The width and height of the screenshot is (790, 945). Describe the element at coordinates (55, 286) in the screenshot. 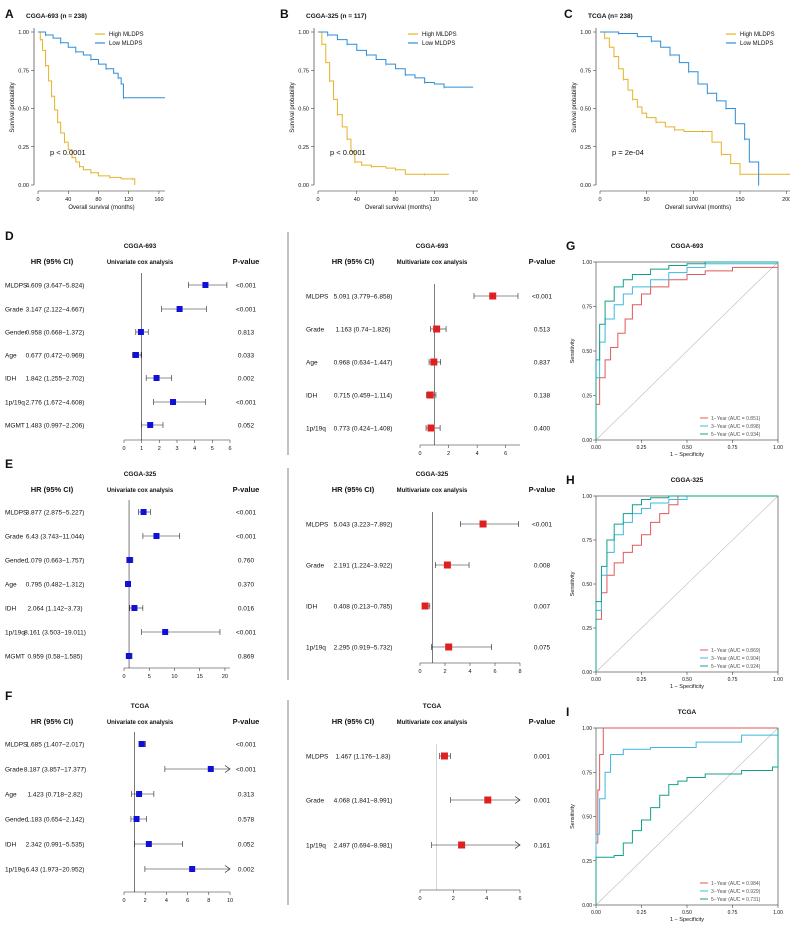

I see `hr-ci-label: 4.609 (3.647−5.824)` at that location.